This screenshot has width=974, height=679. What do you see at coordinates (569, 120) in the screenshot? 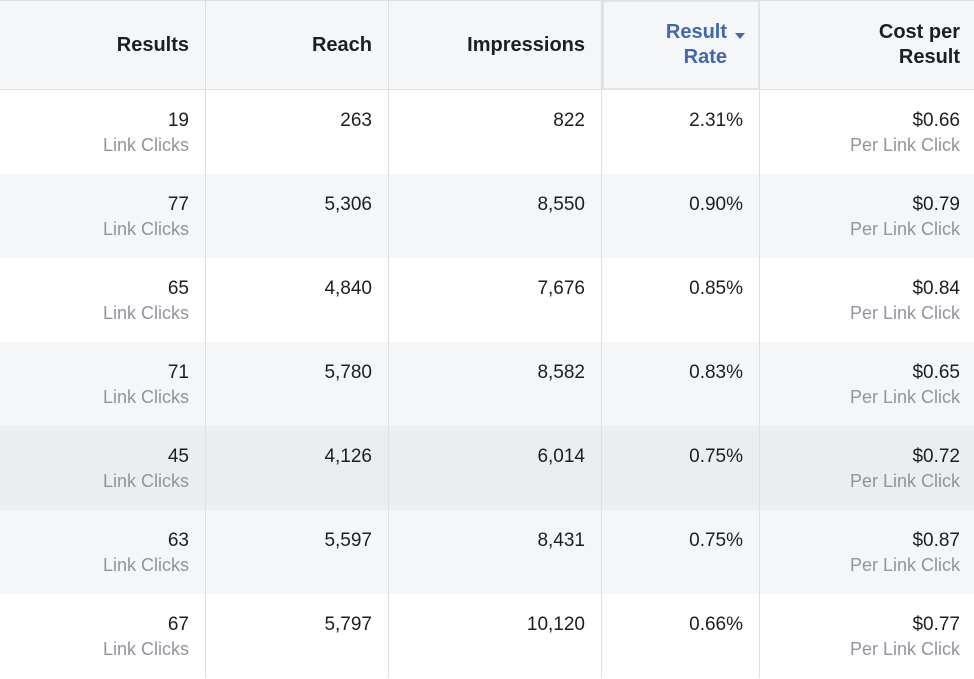
I see `impressions-value: 822` at bounding box center [569, 120].